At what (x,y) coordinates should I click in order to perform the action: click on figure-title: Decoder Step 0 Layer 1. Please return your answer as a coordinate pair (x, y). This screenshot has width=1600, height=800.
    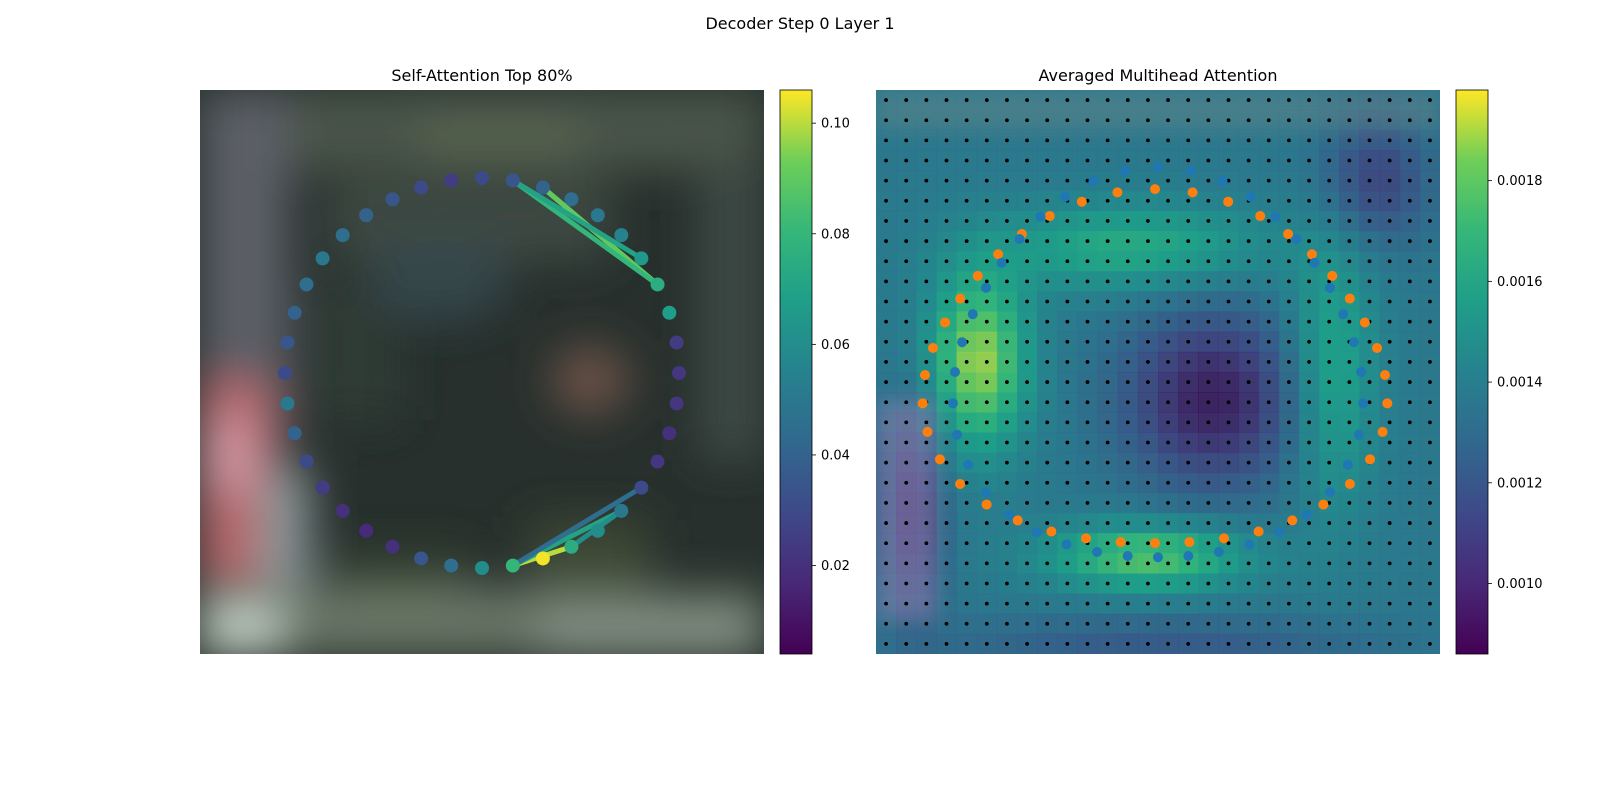
    Looking at the image, I should click on (799, 23).